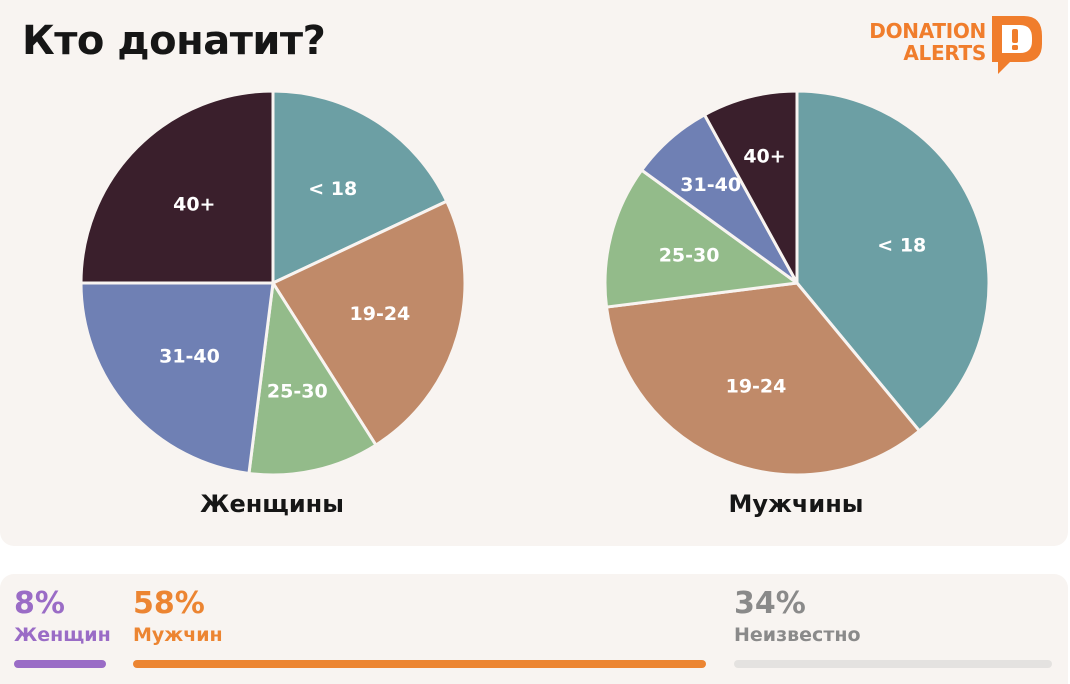 This screenshot has height=684, width=1070. Describe the element at coordinates (764, 157) in the screenshot. I see `pie-men-slice-label-4: 40+` at that location.